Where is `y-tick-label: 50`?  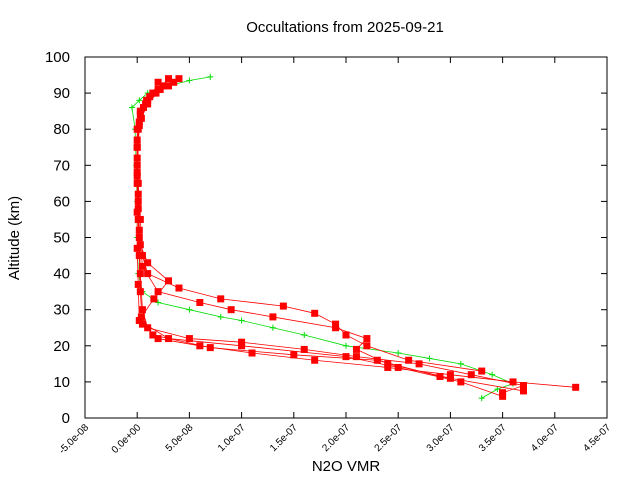
y-tick-label: 50 is located at coordinates (61, 238).